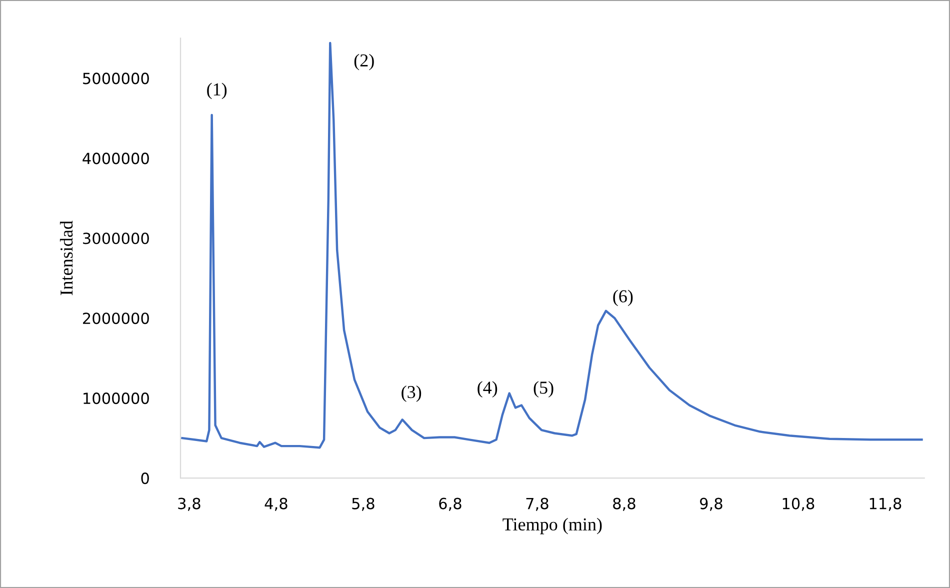 This screenshot has height=588, width=950. Describe the element at coordinates (145, 478) in the screenshot. I see `y-tick-label: 0` at that location.